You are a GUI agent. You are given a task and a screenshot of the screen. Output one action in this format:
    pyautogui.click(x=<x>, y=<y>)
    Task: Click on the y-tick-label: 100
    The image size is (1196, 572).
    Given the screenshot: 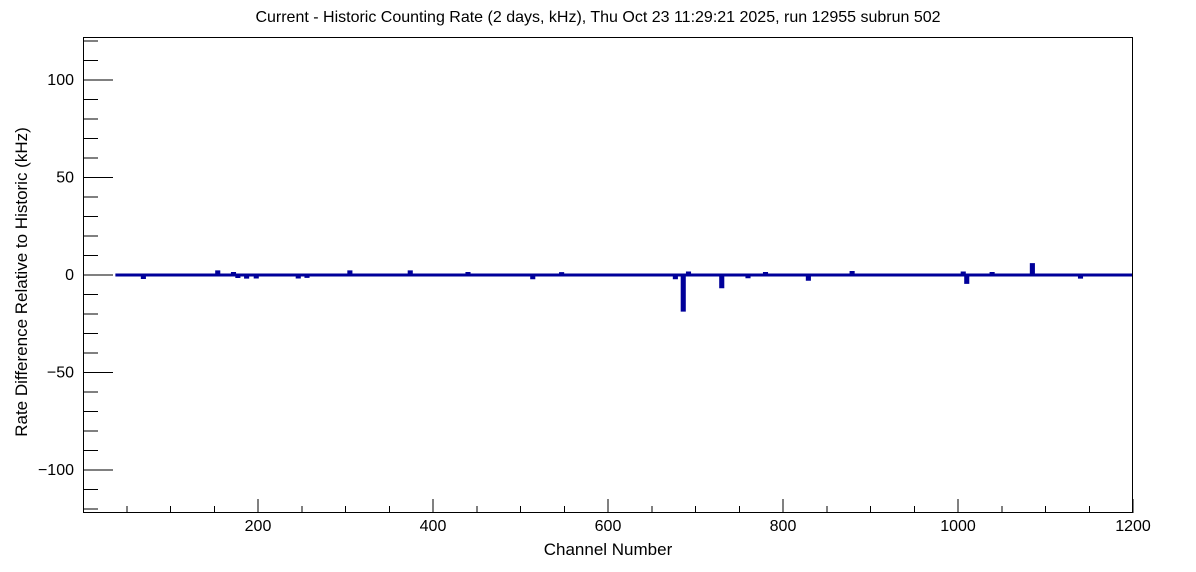 What is the action you would take?
    pyautogui.click(x=60, y=80)
    